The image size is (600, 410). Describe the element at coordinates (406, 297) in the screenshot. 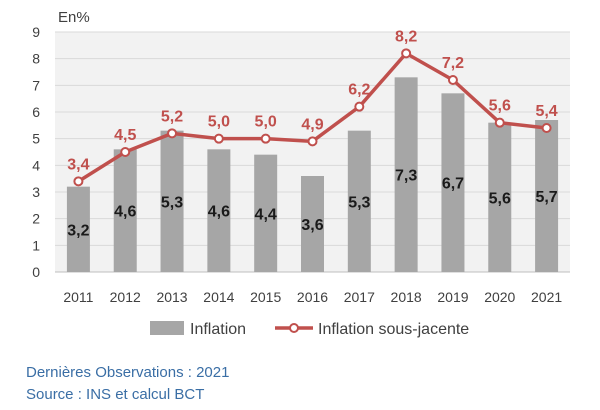

I see `x-tick-label: 2018` at that location.